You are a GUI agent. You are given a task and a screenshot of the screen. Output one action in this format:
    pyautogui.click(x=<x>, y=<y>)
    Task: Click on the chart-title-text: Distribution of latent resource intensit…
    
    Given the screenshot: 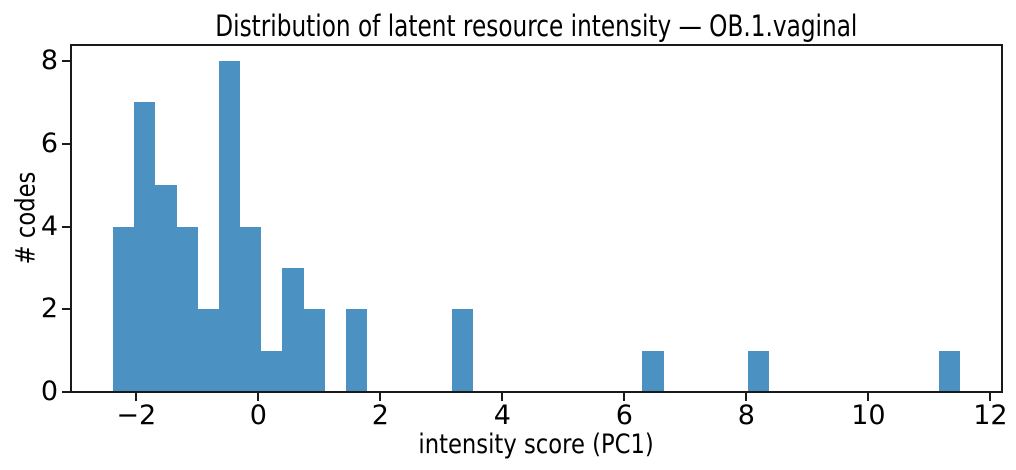 What is the action you would take?
    pyautogui.click(x=536, y=26)
    